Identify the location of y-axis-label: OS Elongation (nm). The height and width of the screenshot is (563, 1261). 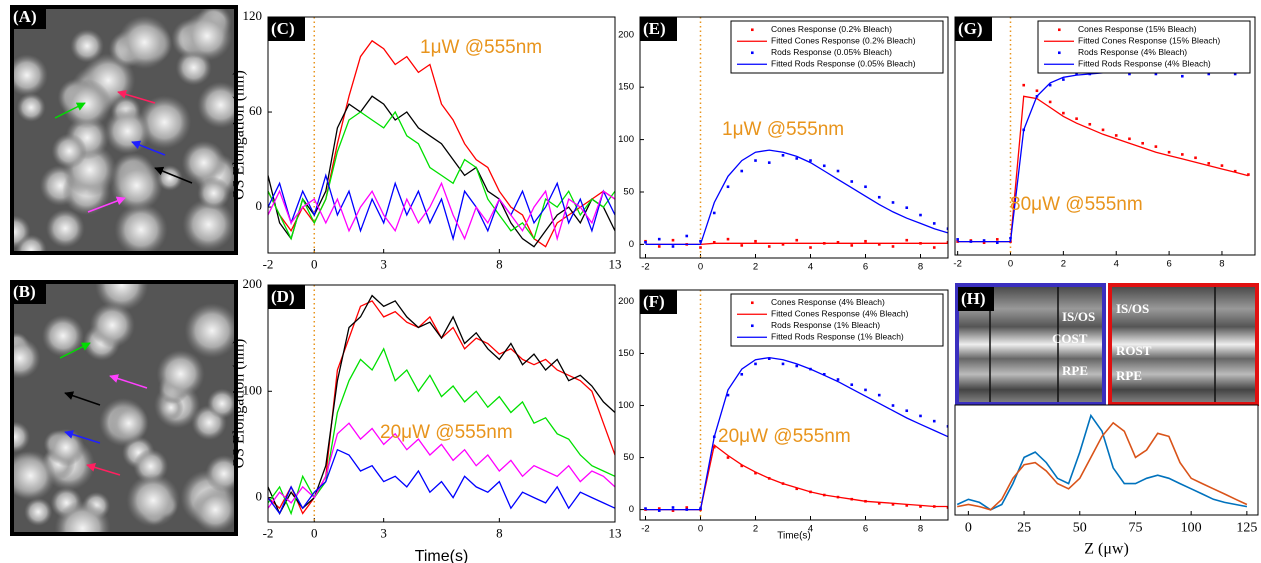
(239, 135).